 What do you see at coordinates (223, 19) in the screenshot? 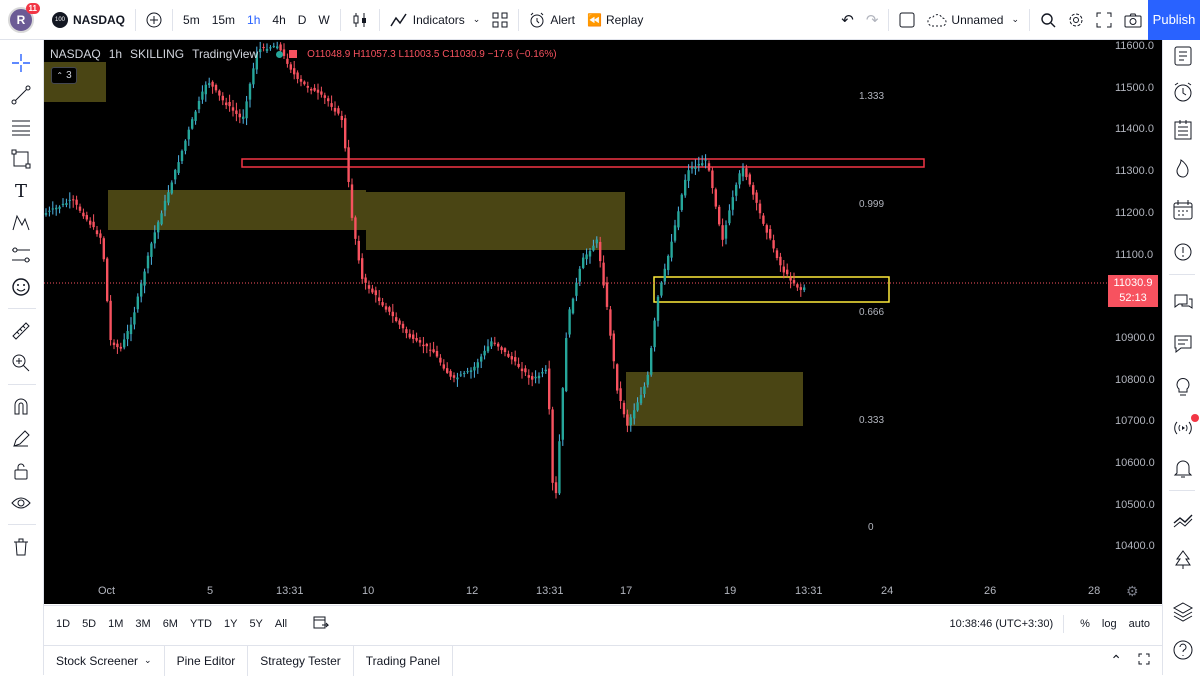
I see `interval-15m: 15m` at bounding box center [223, 19].